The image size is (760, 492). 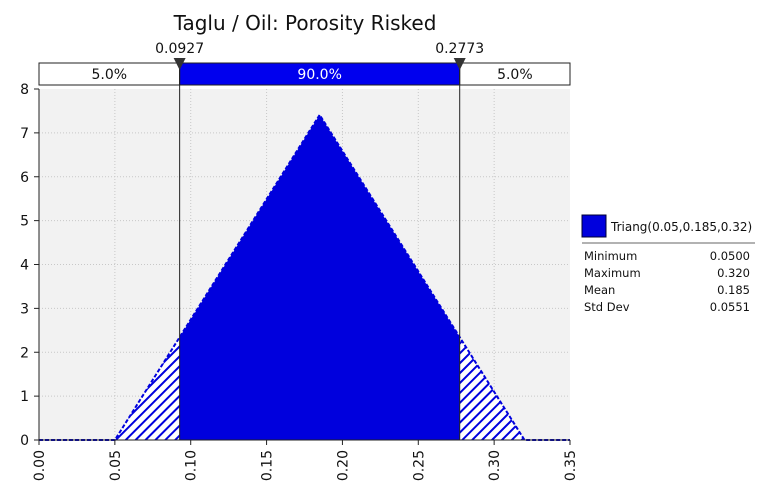 What do you see at coordinates (29, 265) in the screenshot?
I see `y-tick-labels: 0 1 2 3 4 5 6 7 8` at bounding box center [29, 265].